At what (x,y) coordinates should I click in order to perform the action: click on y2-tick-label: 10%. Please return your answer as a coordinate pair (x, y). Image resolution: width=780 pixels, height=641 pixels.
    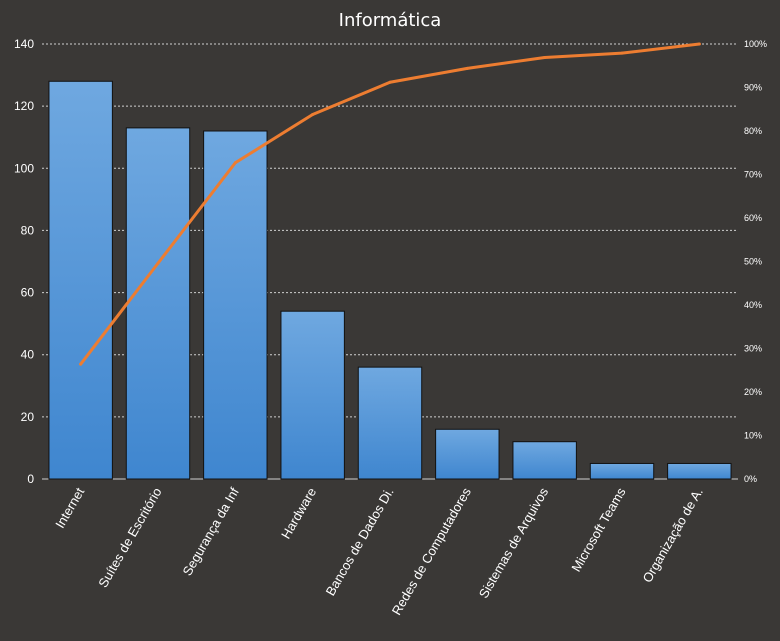
    Looking at the image, I should click on (753, 436).